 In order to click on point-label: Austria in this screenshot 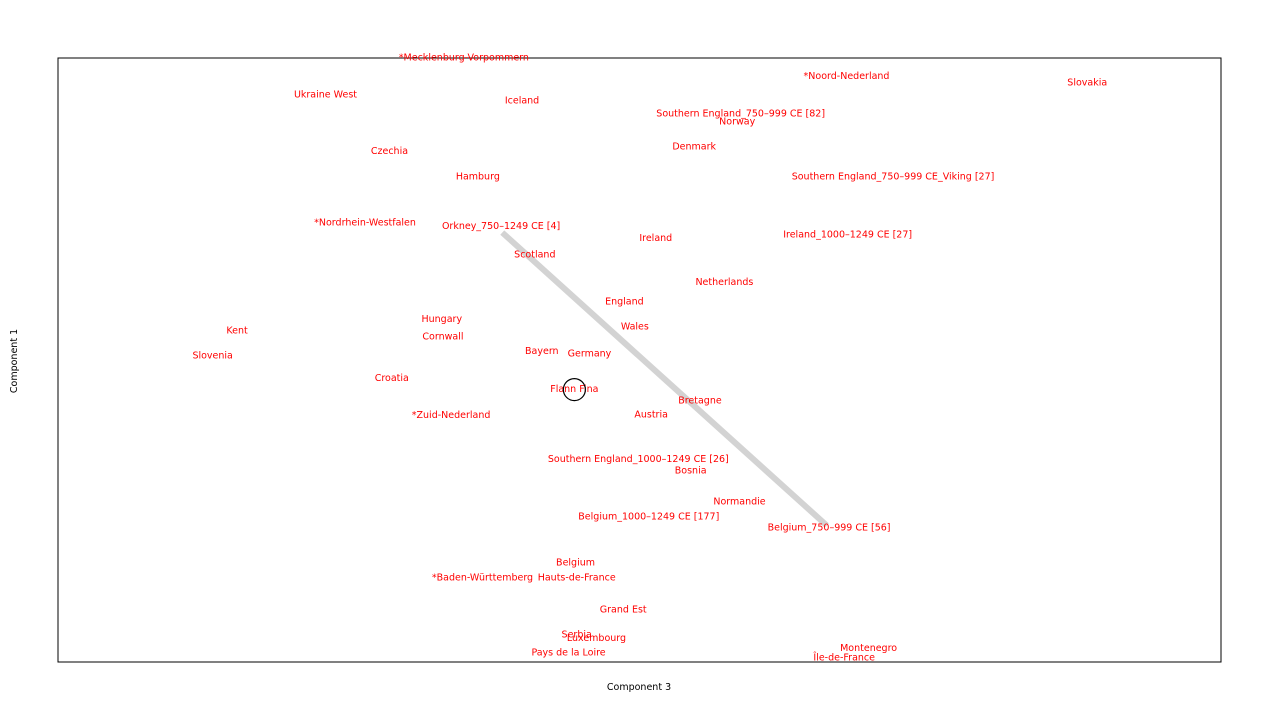, I will do `click(651, 414)`.